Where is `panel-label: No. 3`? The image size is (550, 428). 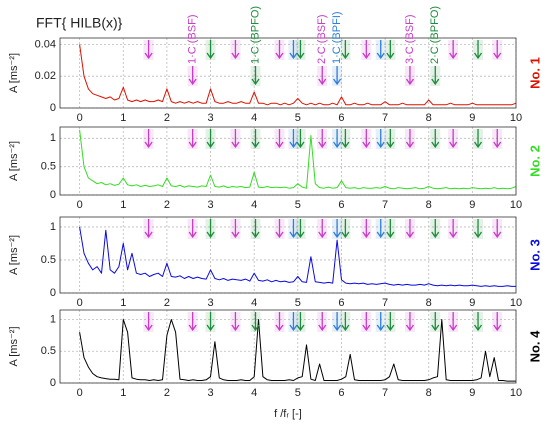 panel-label: No. 3 is located at coordinates (534, 255).